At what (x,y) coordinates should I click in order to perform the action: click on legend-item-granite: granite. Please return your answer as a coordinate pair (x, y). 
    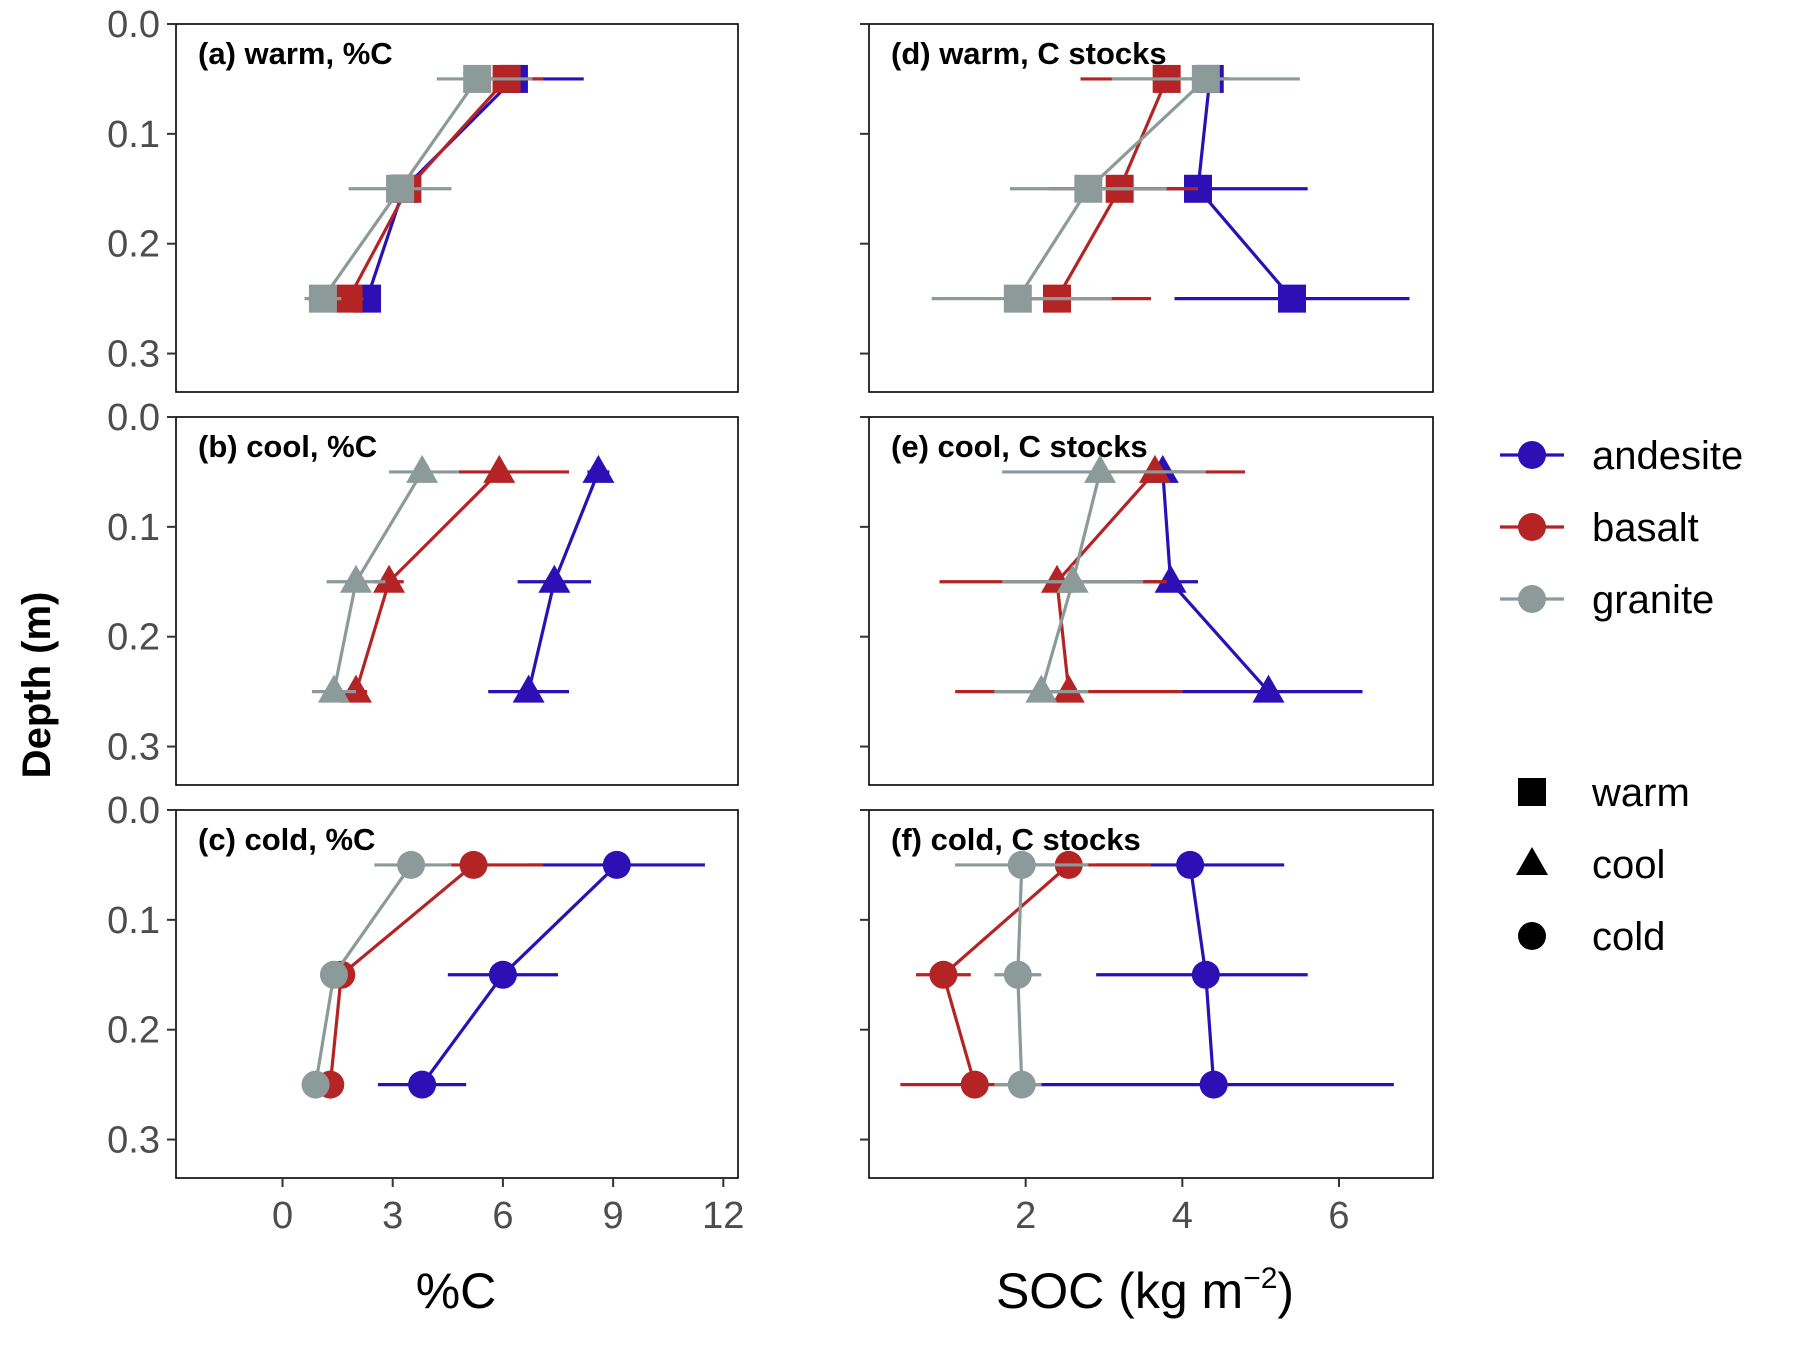
    Looking at the image, I should click on (1607, 600).